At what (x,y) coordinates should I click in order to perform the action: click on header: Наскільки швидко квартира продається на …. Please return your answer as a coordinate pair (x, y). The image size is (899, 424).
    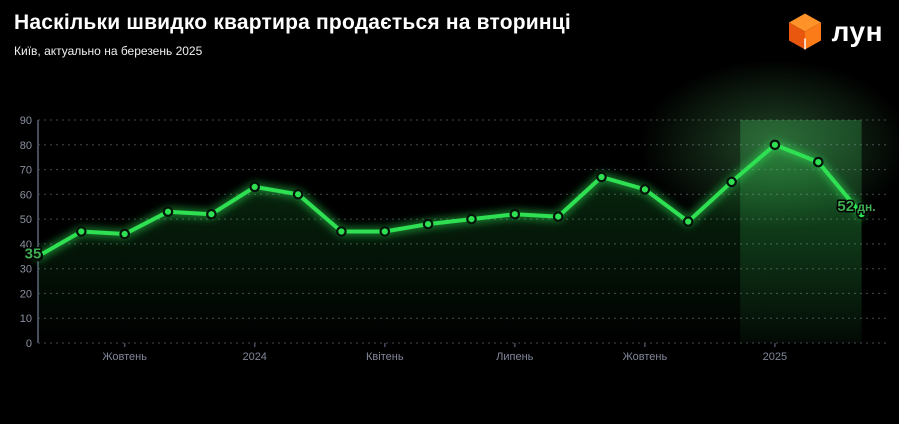
    Looking at the image, I should click on (292, 34).